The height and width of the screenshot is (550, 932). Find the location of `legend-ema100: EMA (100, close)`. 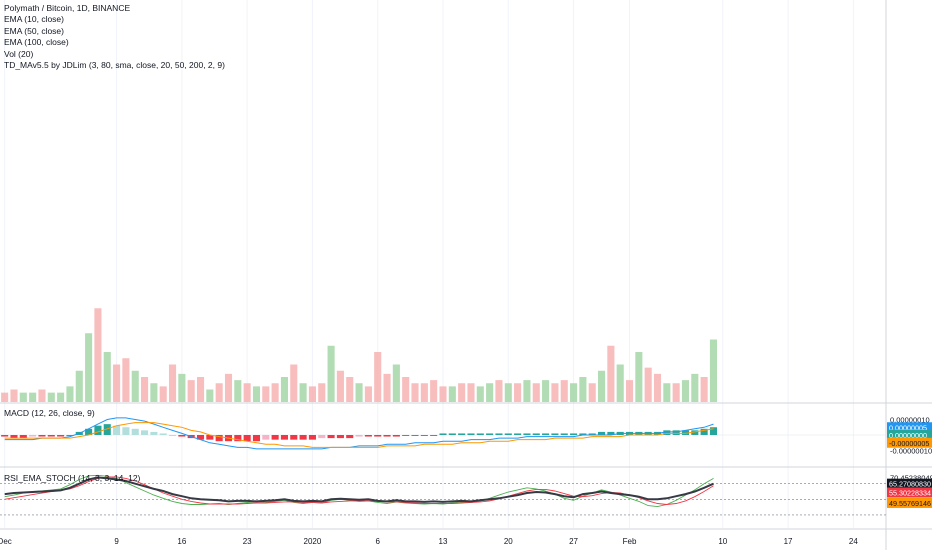

legend-ema100: EMA (100, close) is located at coordinates (36, 42).